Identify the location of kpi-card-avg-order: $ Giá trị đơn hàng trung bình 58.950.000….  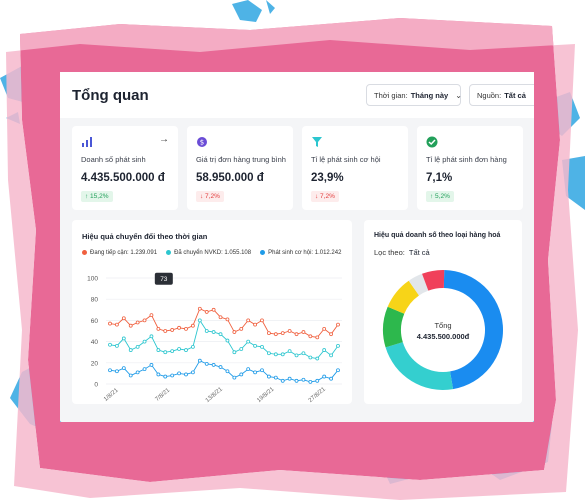
(240, 168).